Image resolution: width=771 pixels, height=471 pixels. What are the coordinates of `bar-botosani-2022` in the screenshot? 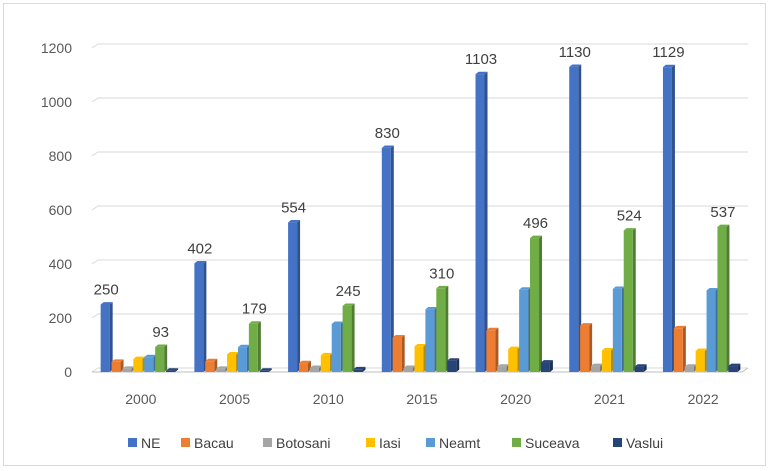 It's located at (690, 368).